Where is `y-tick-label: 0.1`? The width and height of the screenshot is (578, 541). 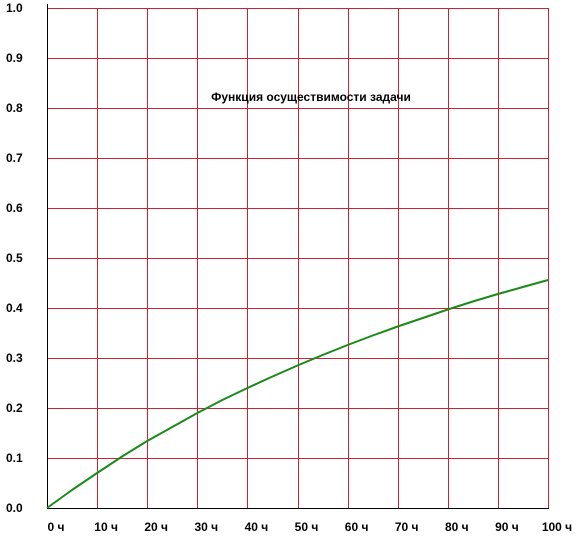 y-tick-label: 0.1 is located at coordinates (14, 458).